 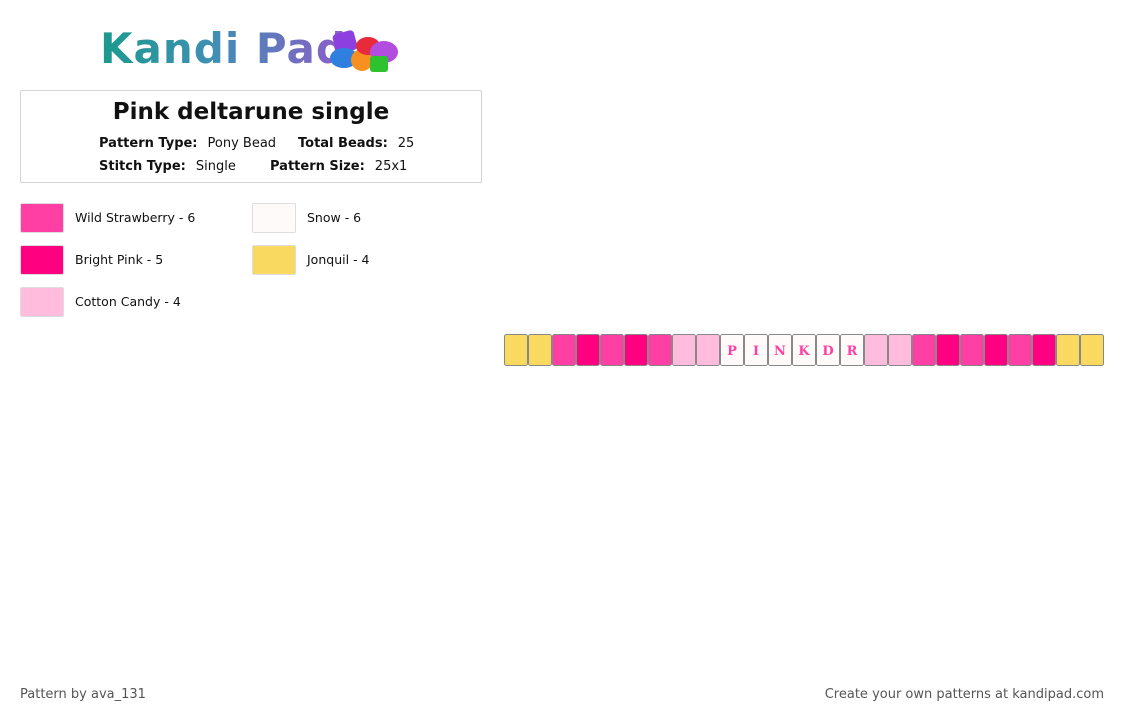 What do you see at coordinates (119, 259) in the screenshot?
I see `legend-label: Bright Pink - 5` at bounding box center [119, 259].